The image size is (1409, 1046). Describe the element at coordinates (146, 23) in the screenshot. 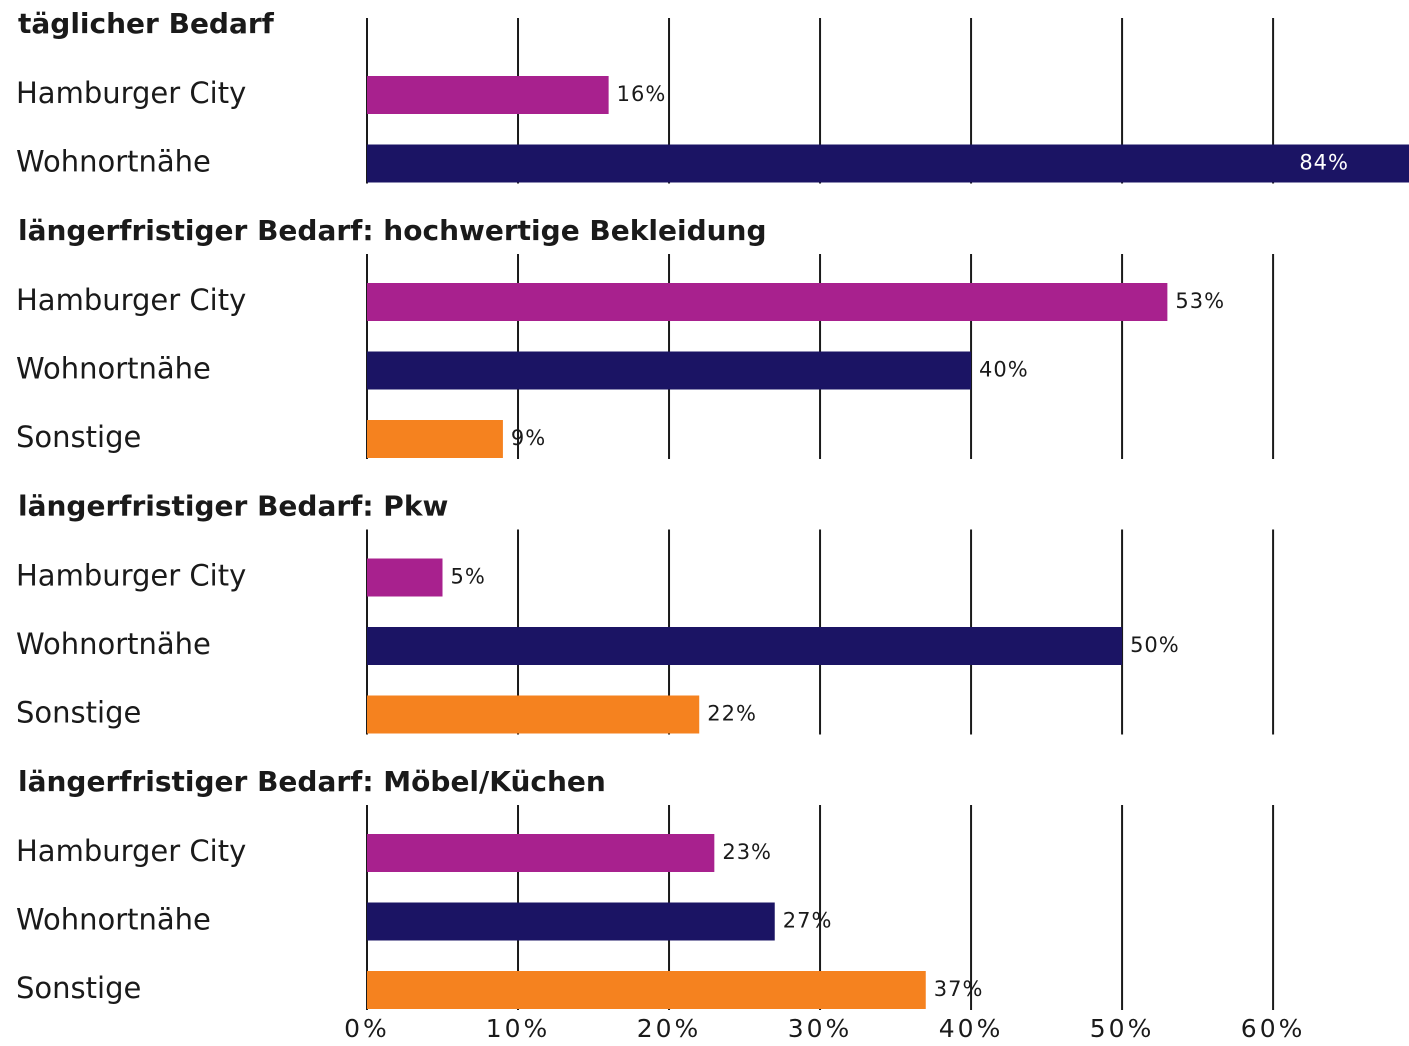

I see `group-title: täglicher Bedarf` at that location.